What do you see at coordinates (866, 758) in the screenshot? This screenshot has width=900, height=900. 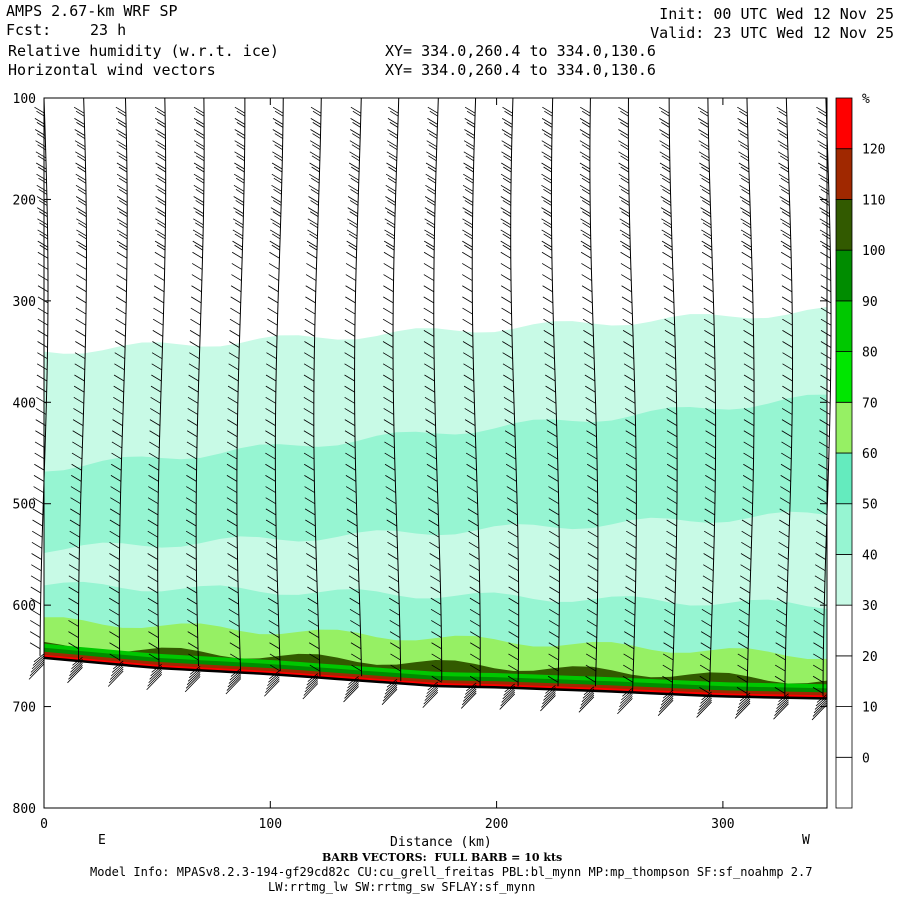 I see `colorbar-label: 0` at bounding box center [866, 758].